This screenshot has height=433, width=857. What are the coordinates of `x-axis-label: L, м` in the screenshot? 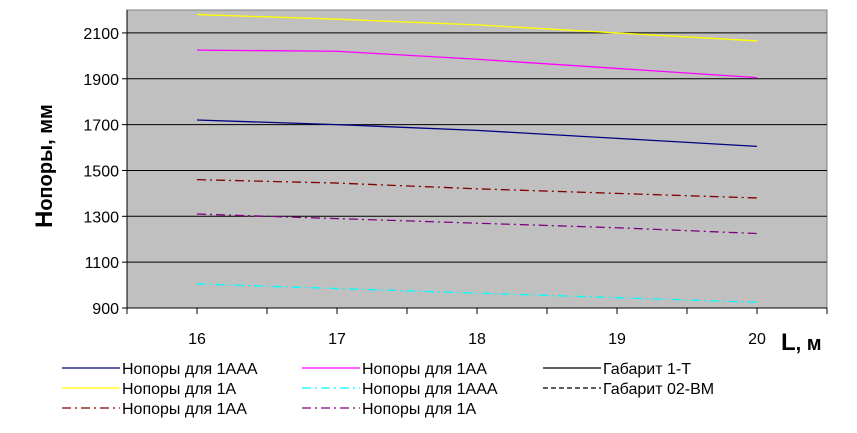 It's located at (801, 342).